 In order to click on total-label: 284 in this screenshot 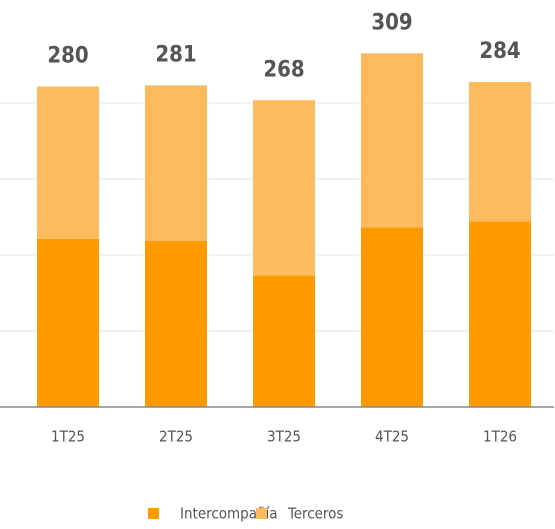, I will do `click(499, 51)`.